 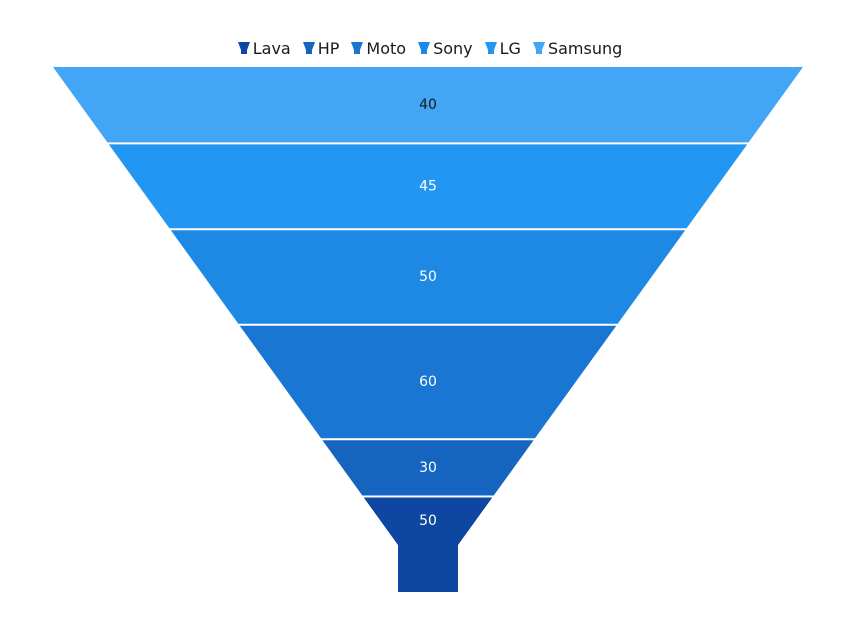 I want to click on data-label-hp: 30, so click(x=428, y=468).